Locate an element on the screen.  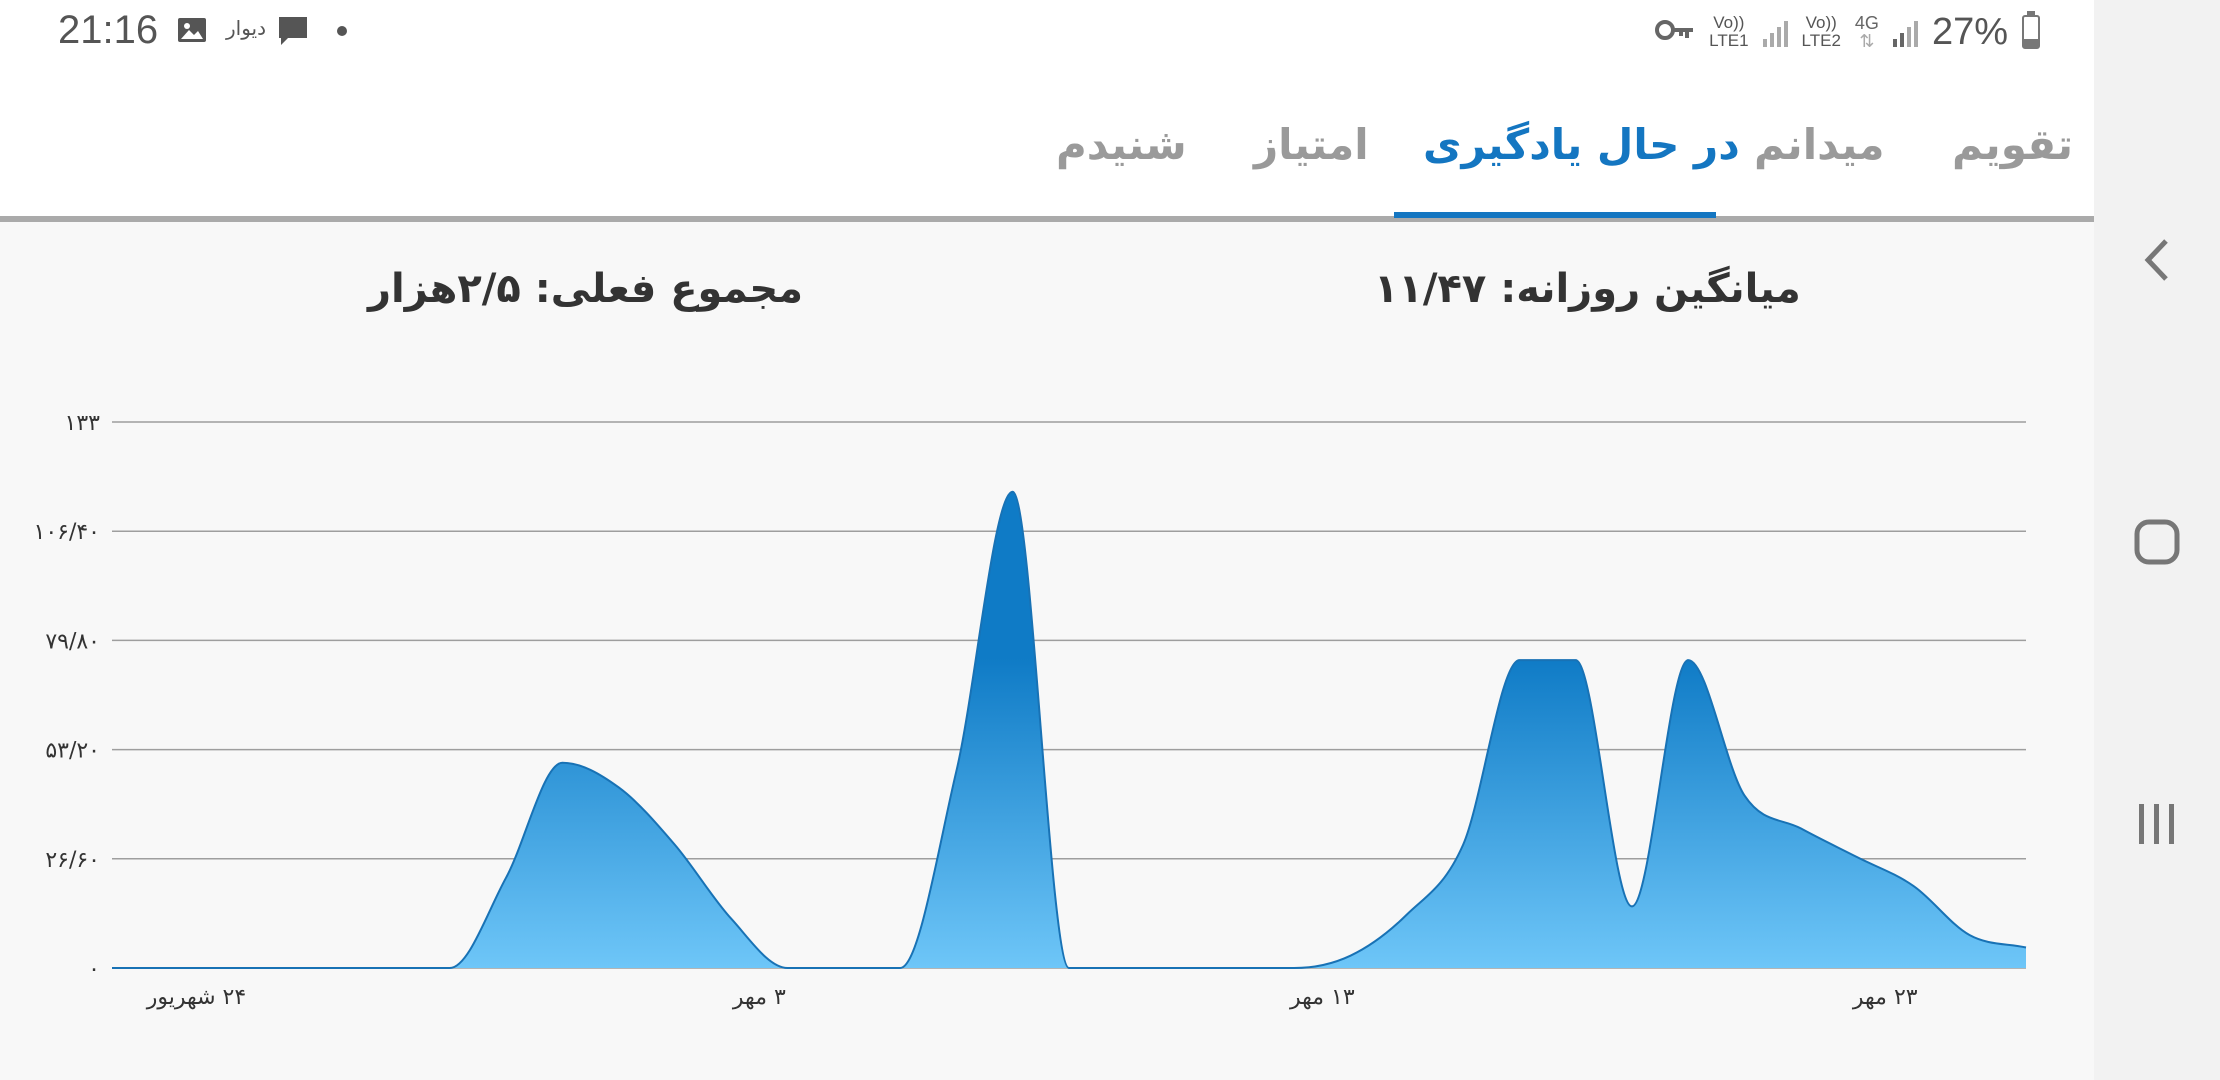
network-type-indicator: 4G ⇅ is located at coordinates (1866, 32).